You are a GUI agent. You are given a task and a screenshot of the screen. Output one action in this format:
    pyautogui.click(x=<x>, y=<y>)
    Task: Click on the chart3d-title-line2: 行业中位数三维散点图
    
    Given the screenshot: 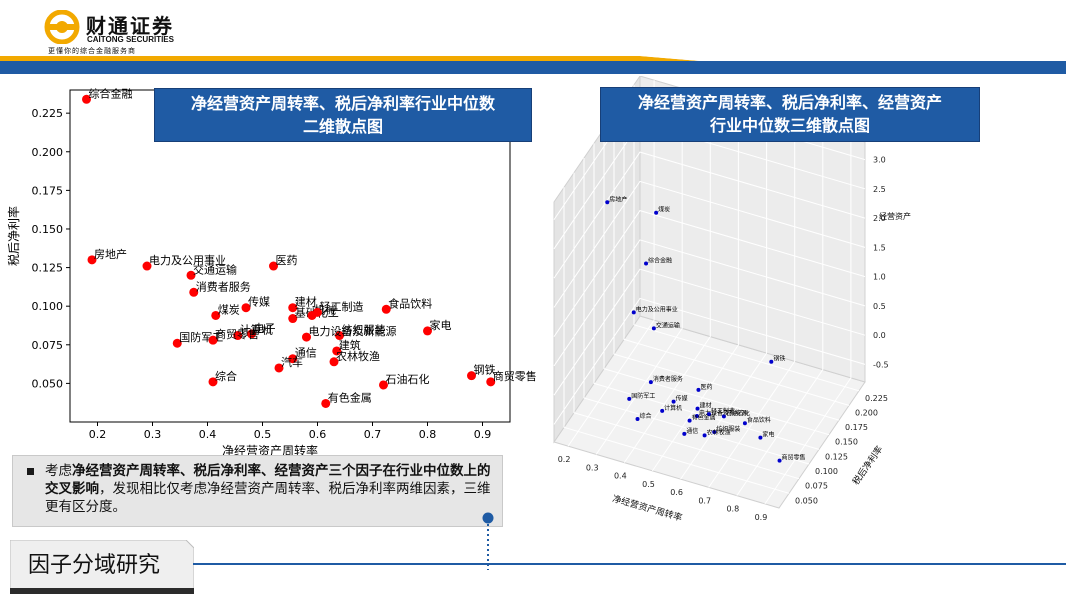 What is the action you would take?
    pyautogui.click(x=789, y=125)
    